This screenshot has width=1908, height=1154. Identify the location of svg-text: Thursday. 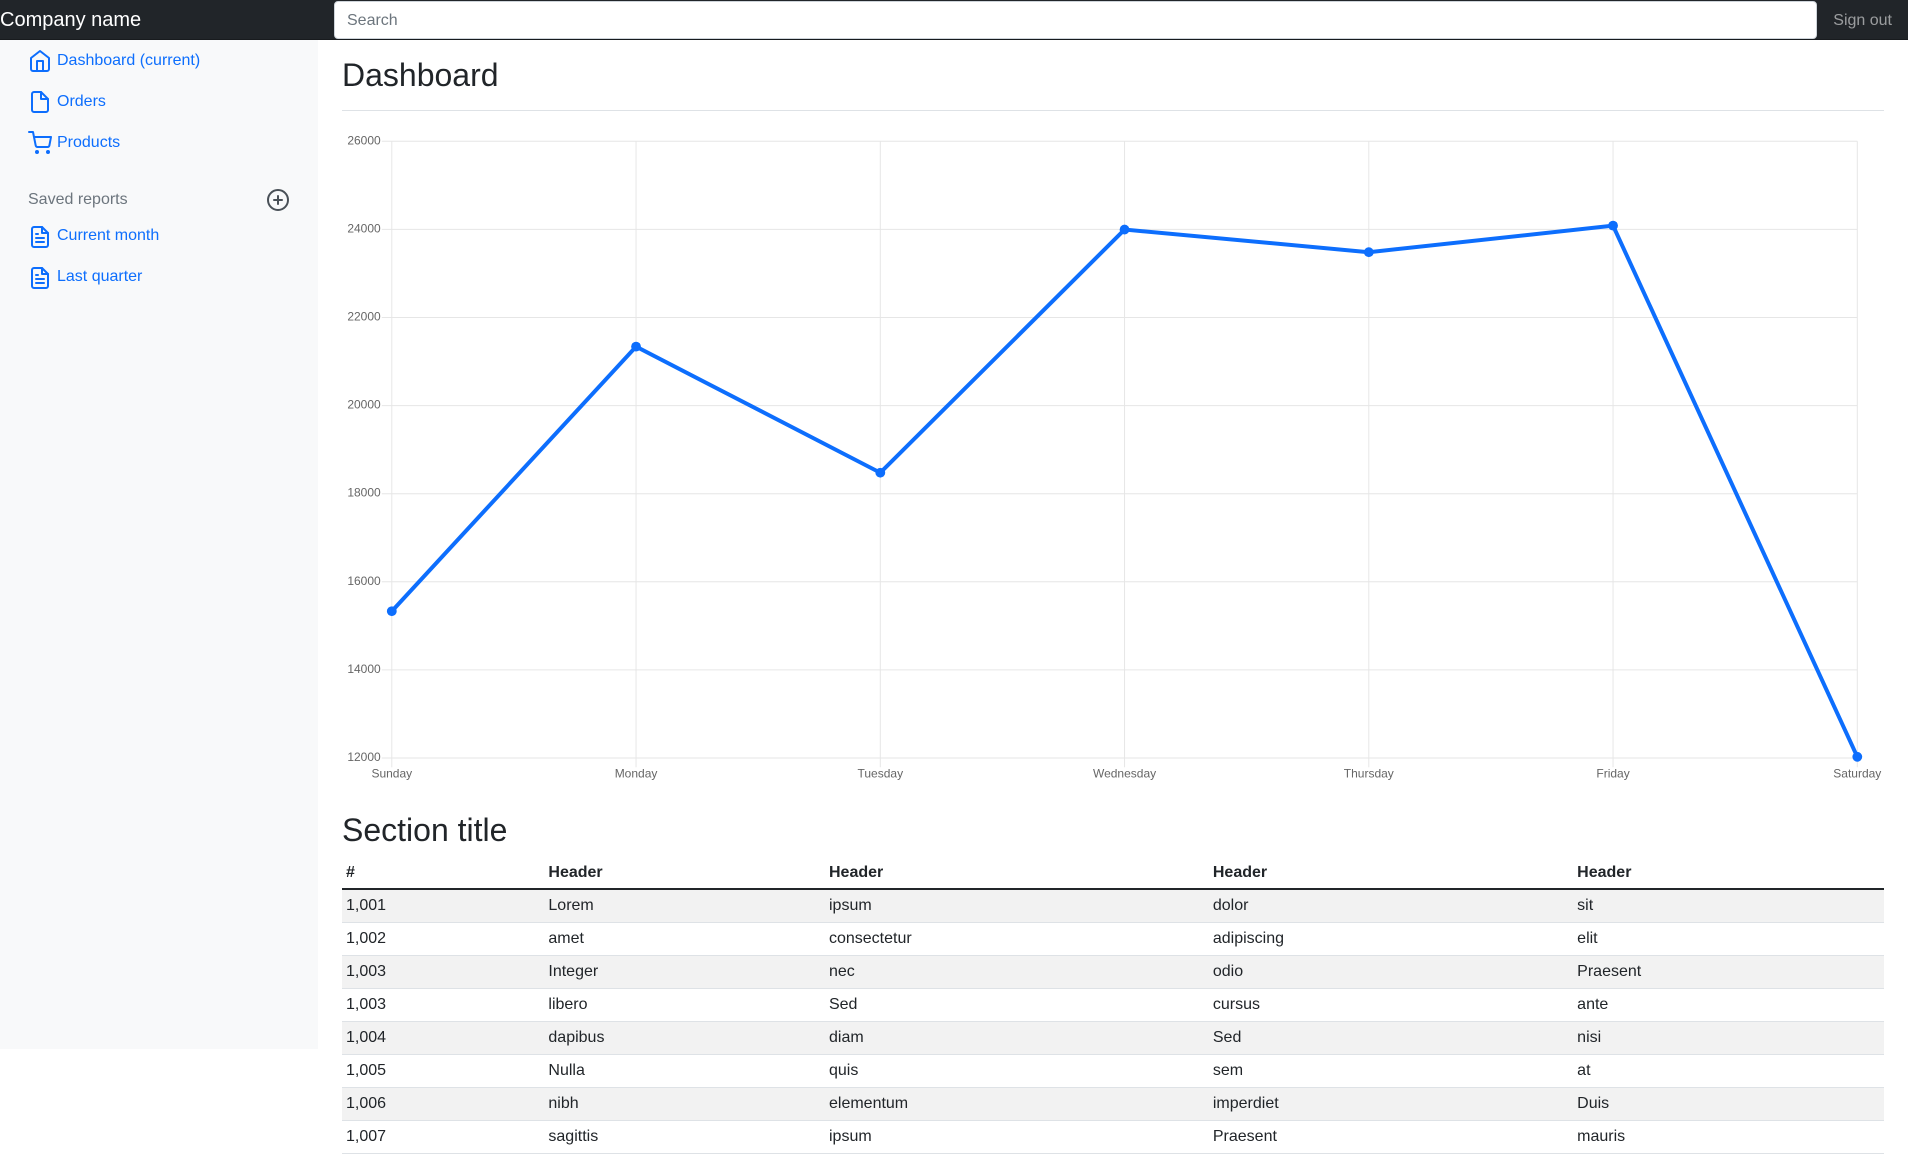
(1369, 774).